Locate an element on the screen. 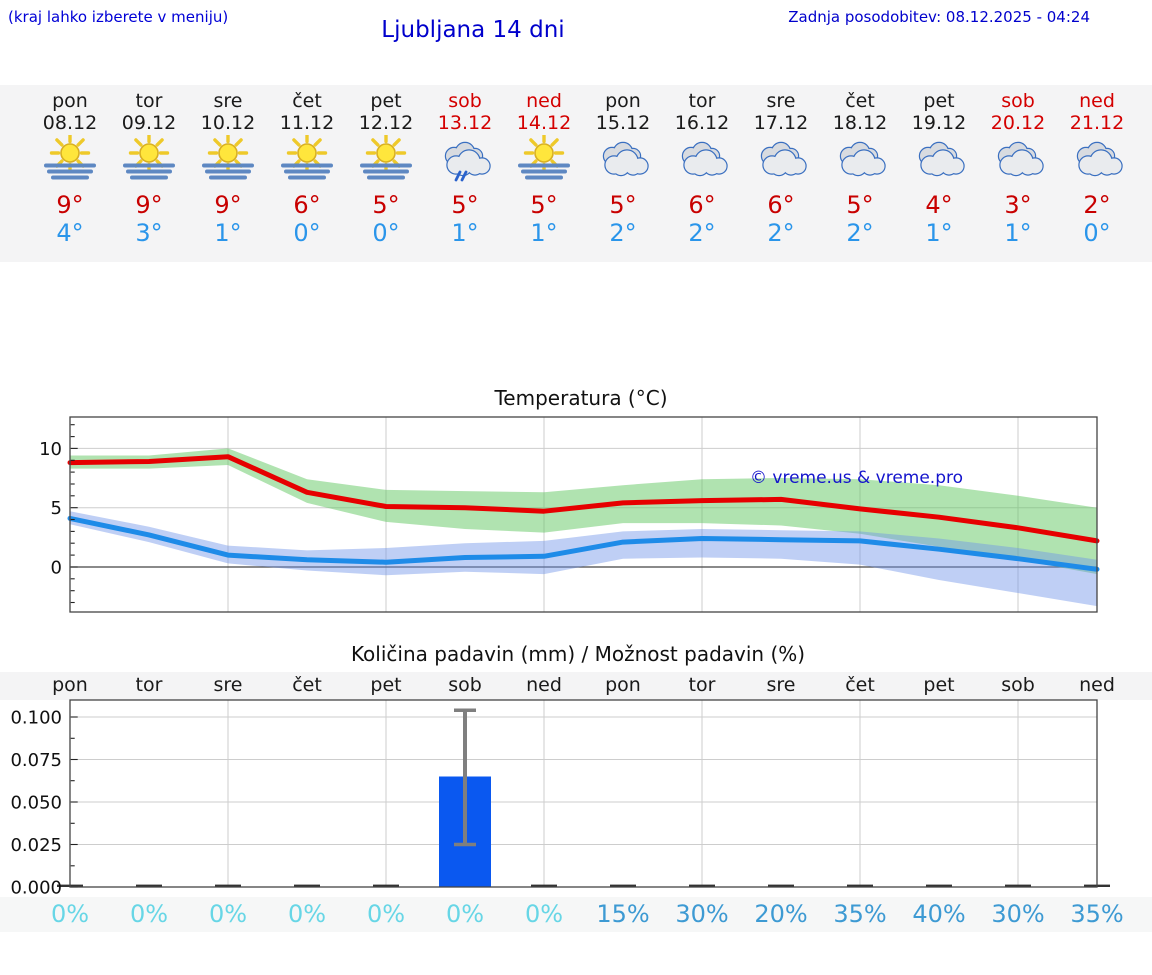 This screenshot has width=1152, height=975. day-column: pet 19.12 4° 1° is located at coordinates (939, 166).